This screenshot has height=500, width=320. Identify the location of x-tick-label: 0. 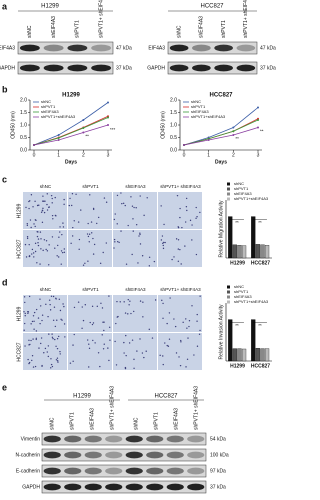
(184, 155).